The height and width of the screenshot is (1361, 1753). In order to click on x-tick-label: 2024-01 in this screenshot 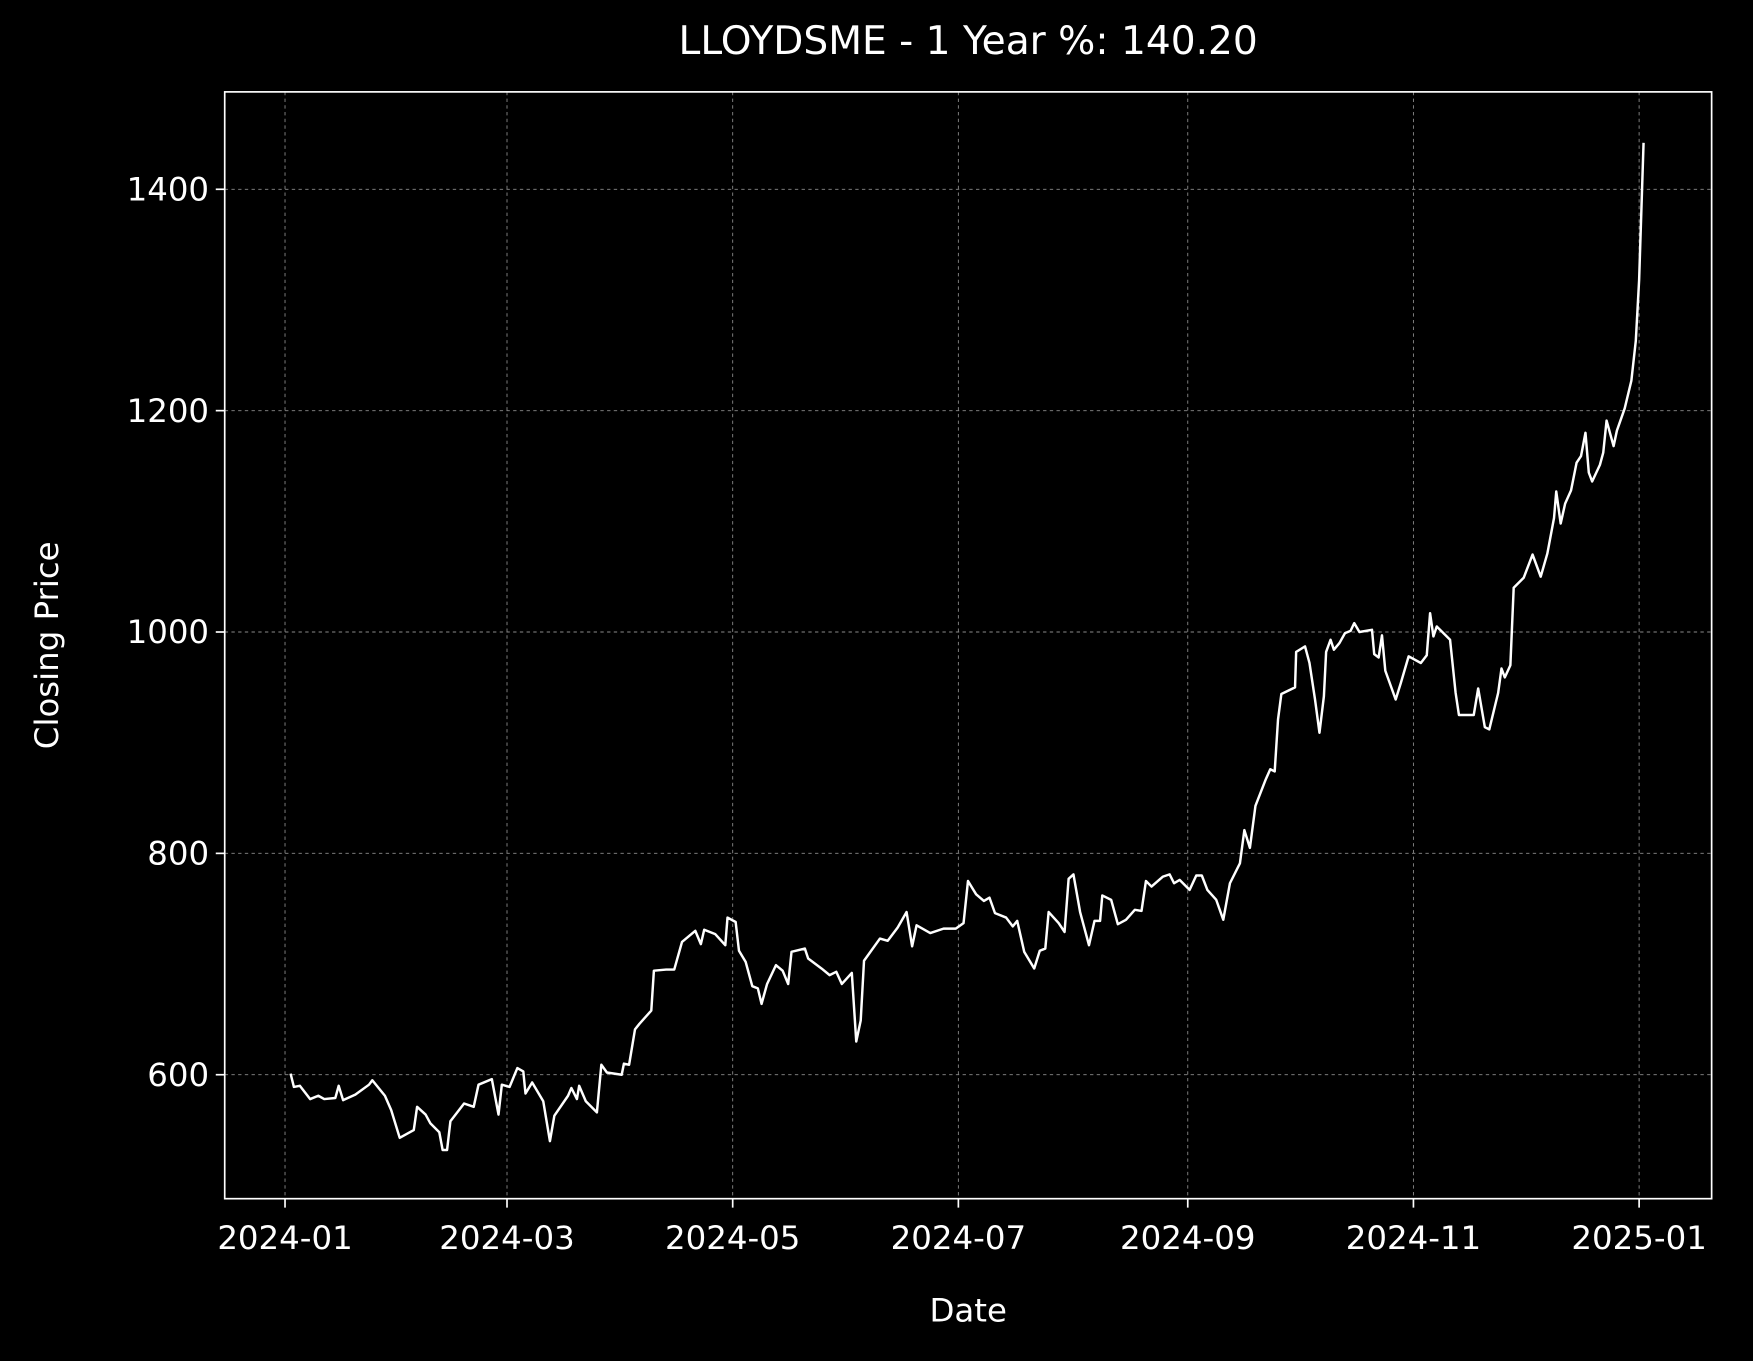, I will do `click(284, 1238)`.